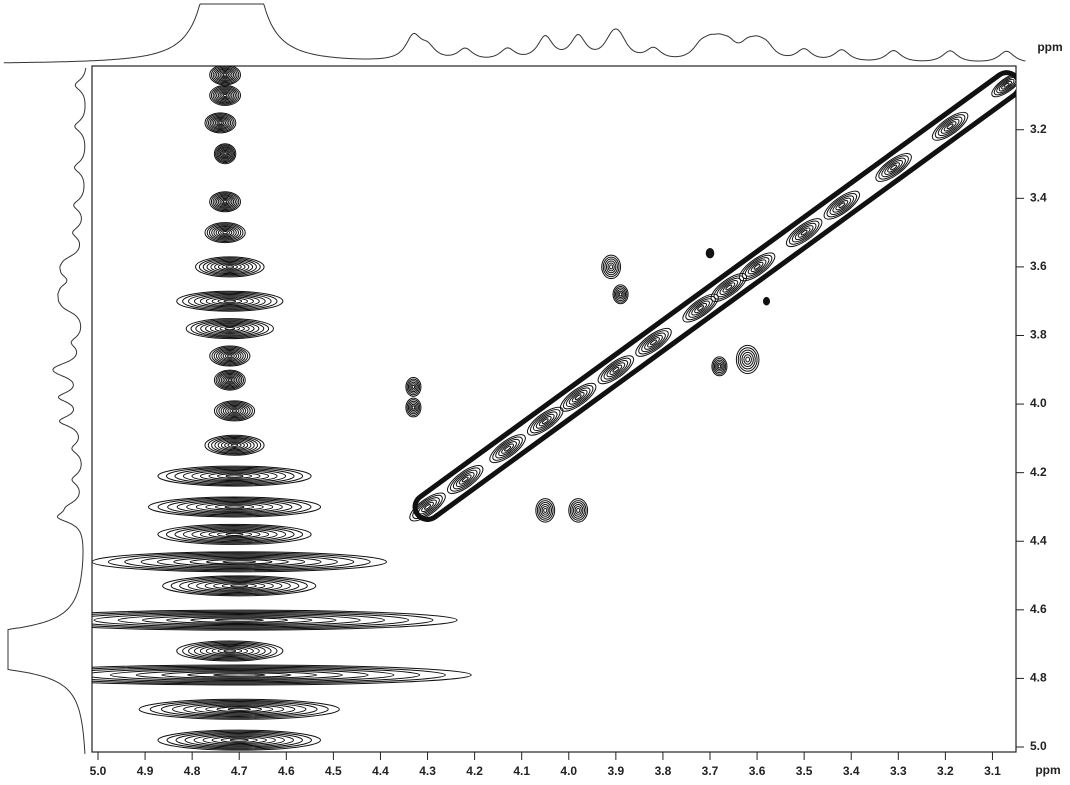 The height and width of the screenshot is (785, 1070). I want to click on y-tick-label: 4.8, so click(1038, 678).